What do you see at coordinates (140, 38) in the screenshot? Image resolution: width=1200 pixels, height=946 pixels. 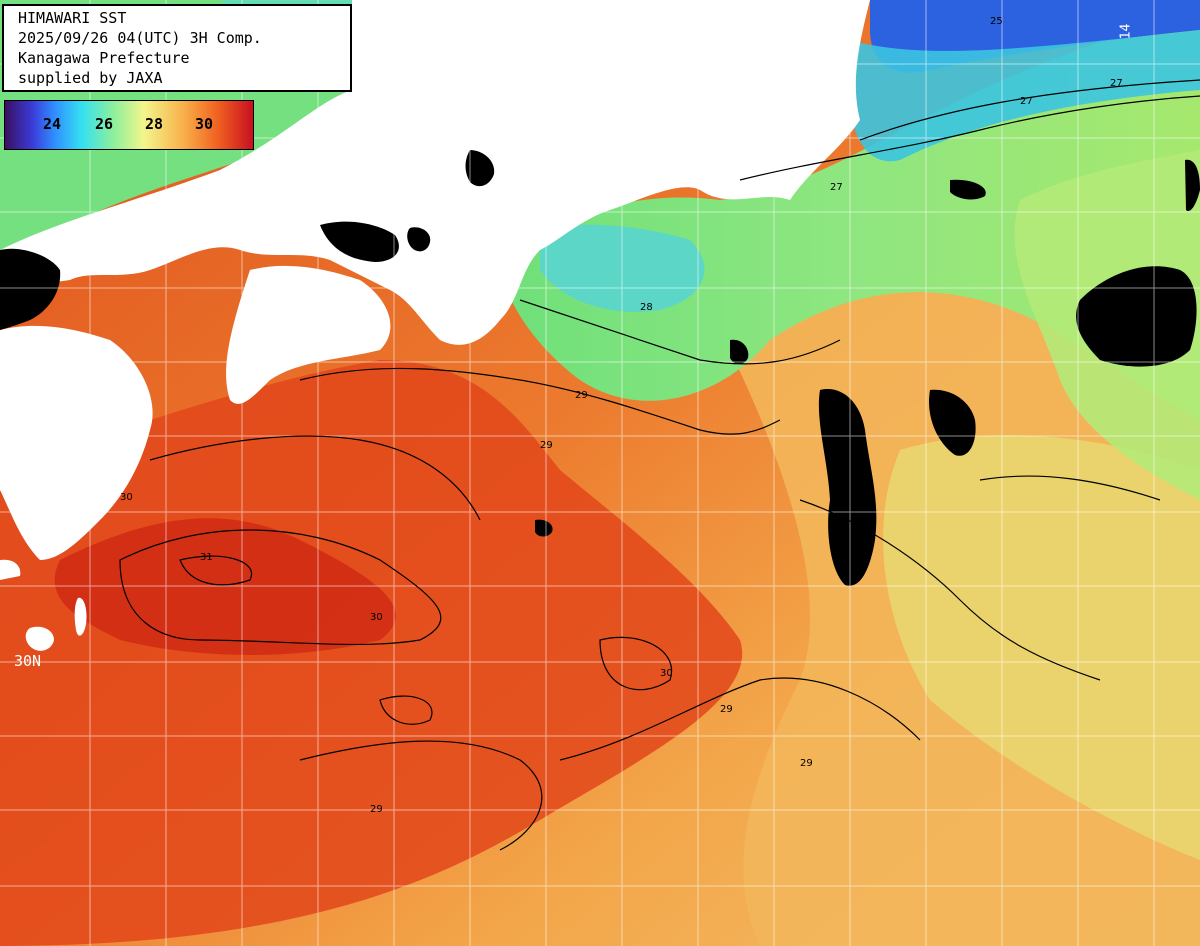 I see `title-line-2: 2025/09/26 04(UTC) 3H Comp.` at bounding box center [140, 38].